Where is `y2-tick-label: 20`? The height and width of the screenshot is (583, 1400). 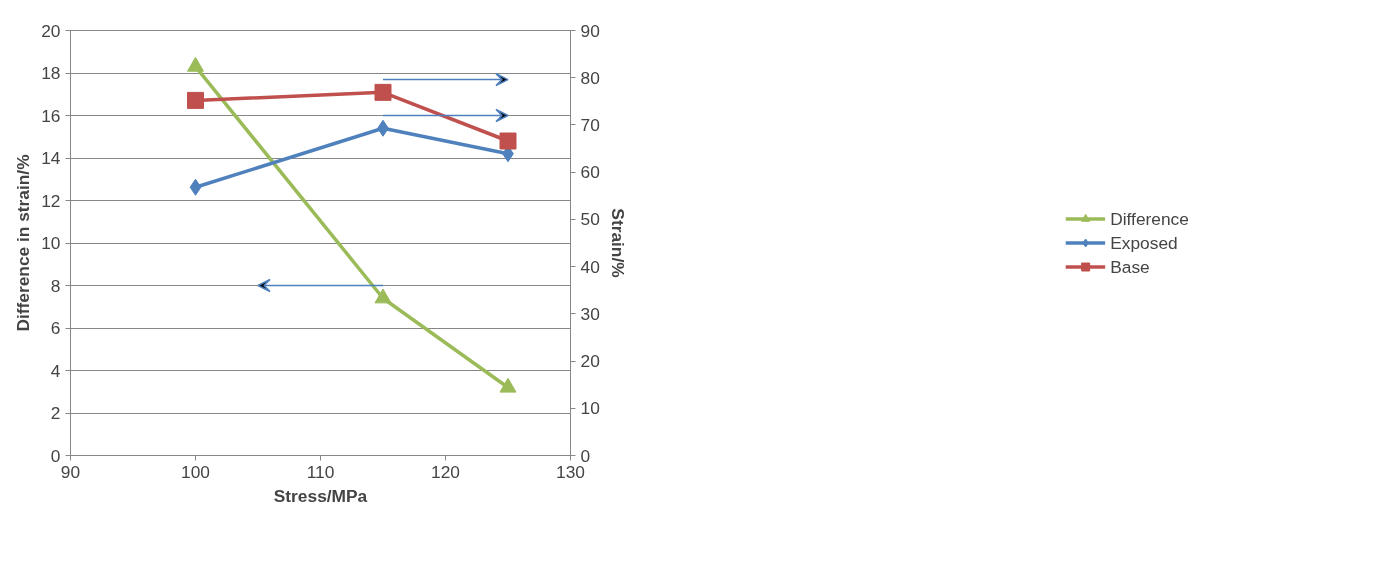 y2-tick-label: 20 is located at coordinates (590, 361).